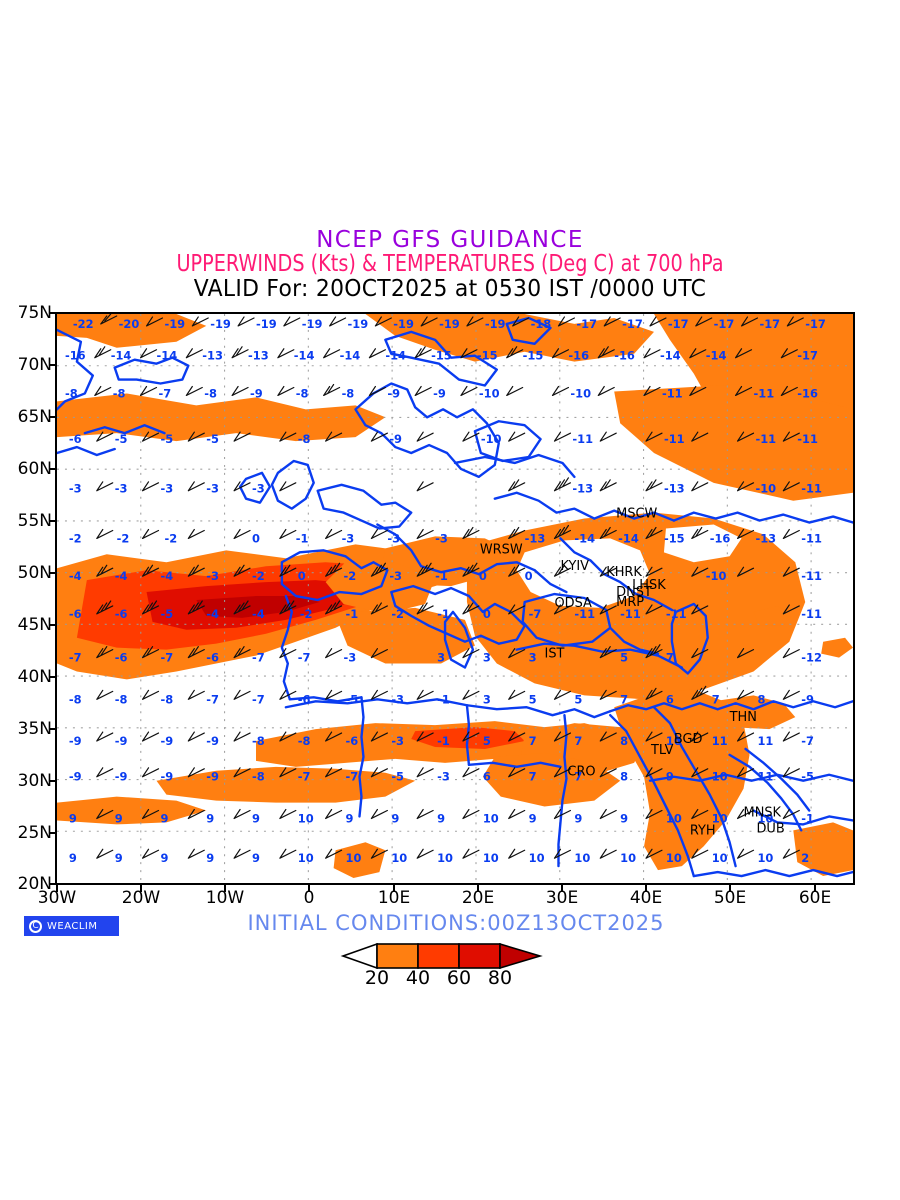  I want to click on svg-text: -1, so click(443, 741).